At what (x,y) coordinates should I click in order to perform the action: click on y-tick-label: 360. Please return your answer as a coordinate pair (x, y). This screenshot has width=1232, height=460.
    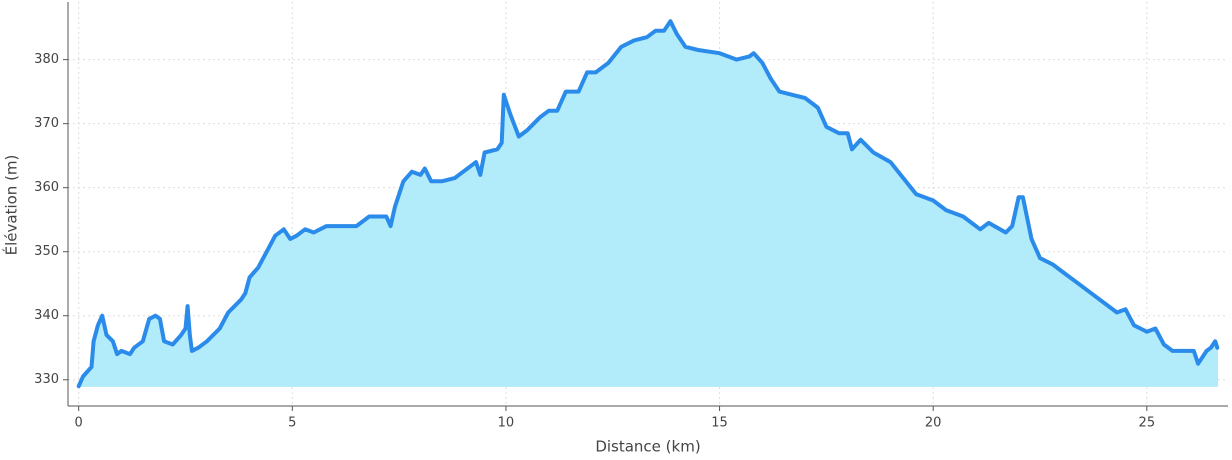
    Looking at the image, I should click on (46, 187).